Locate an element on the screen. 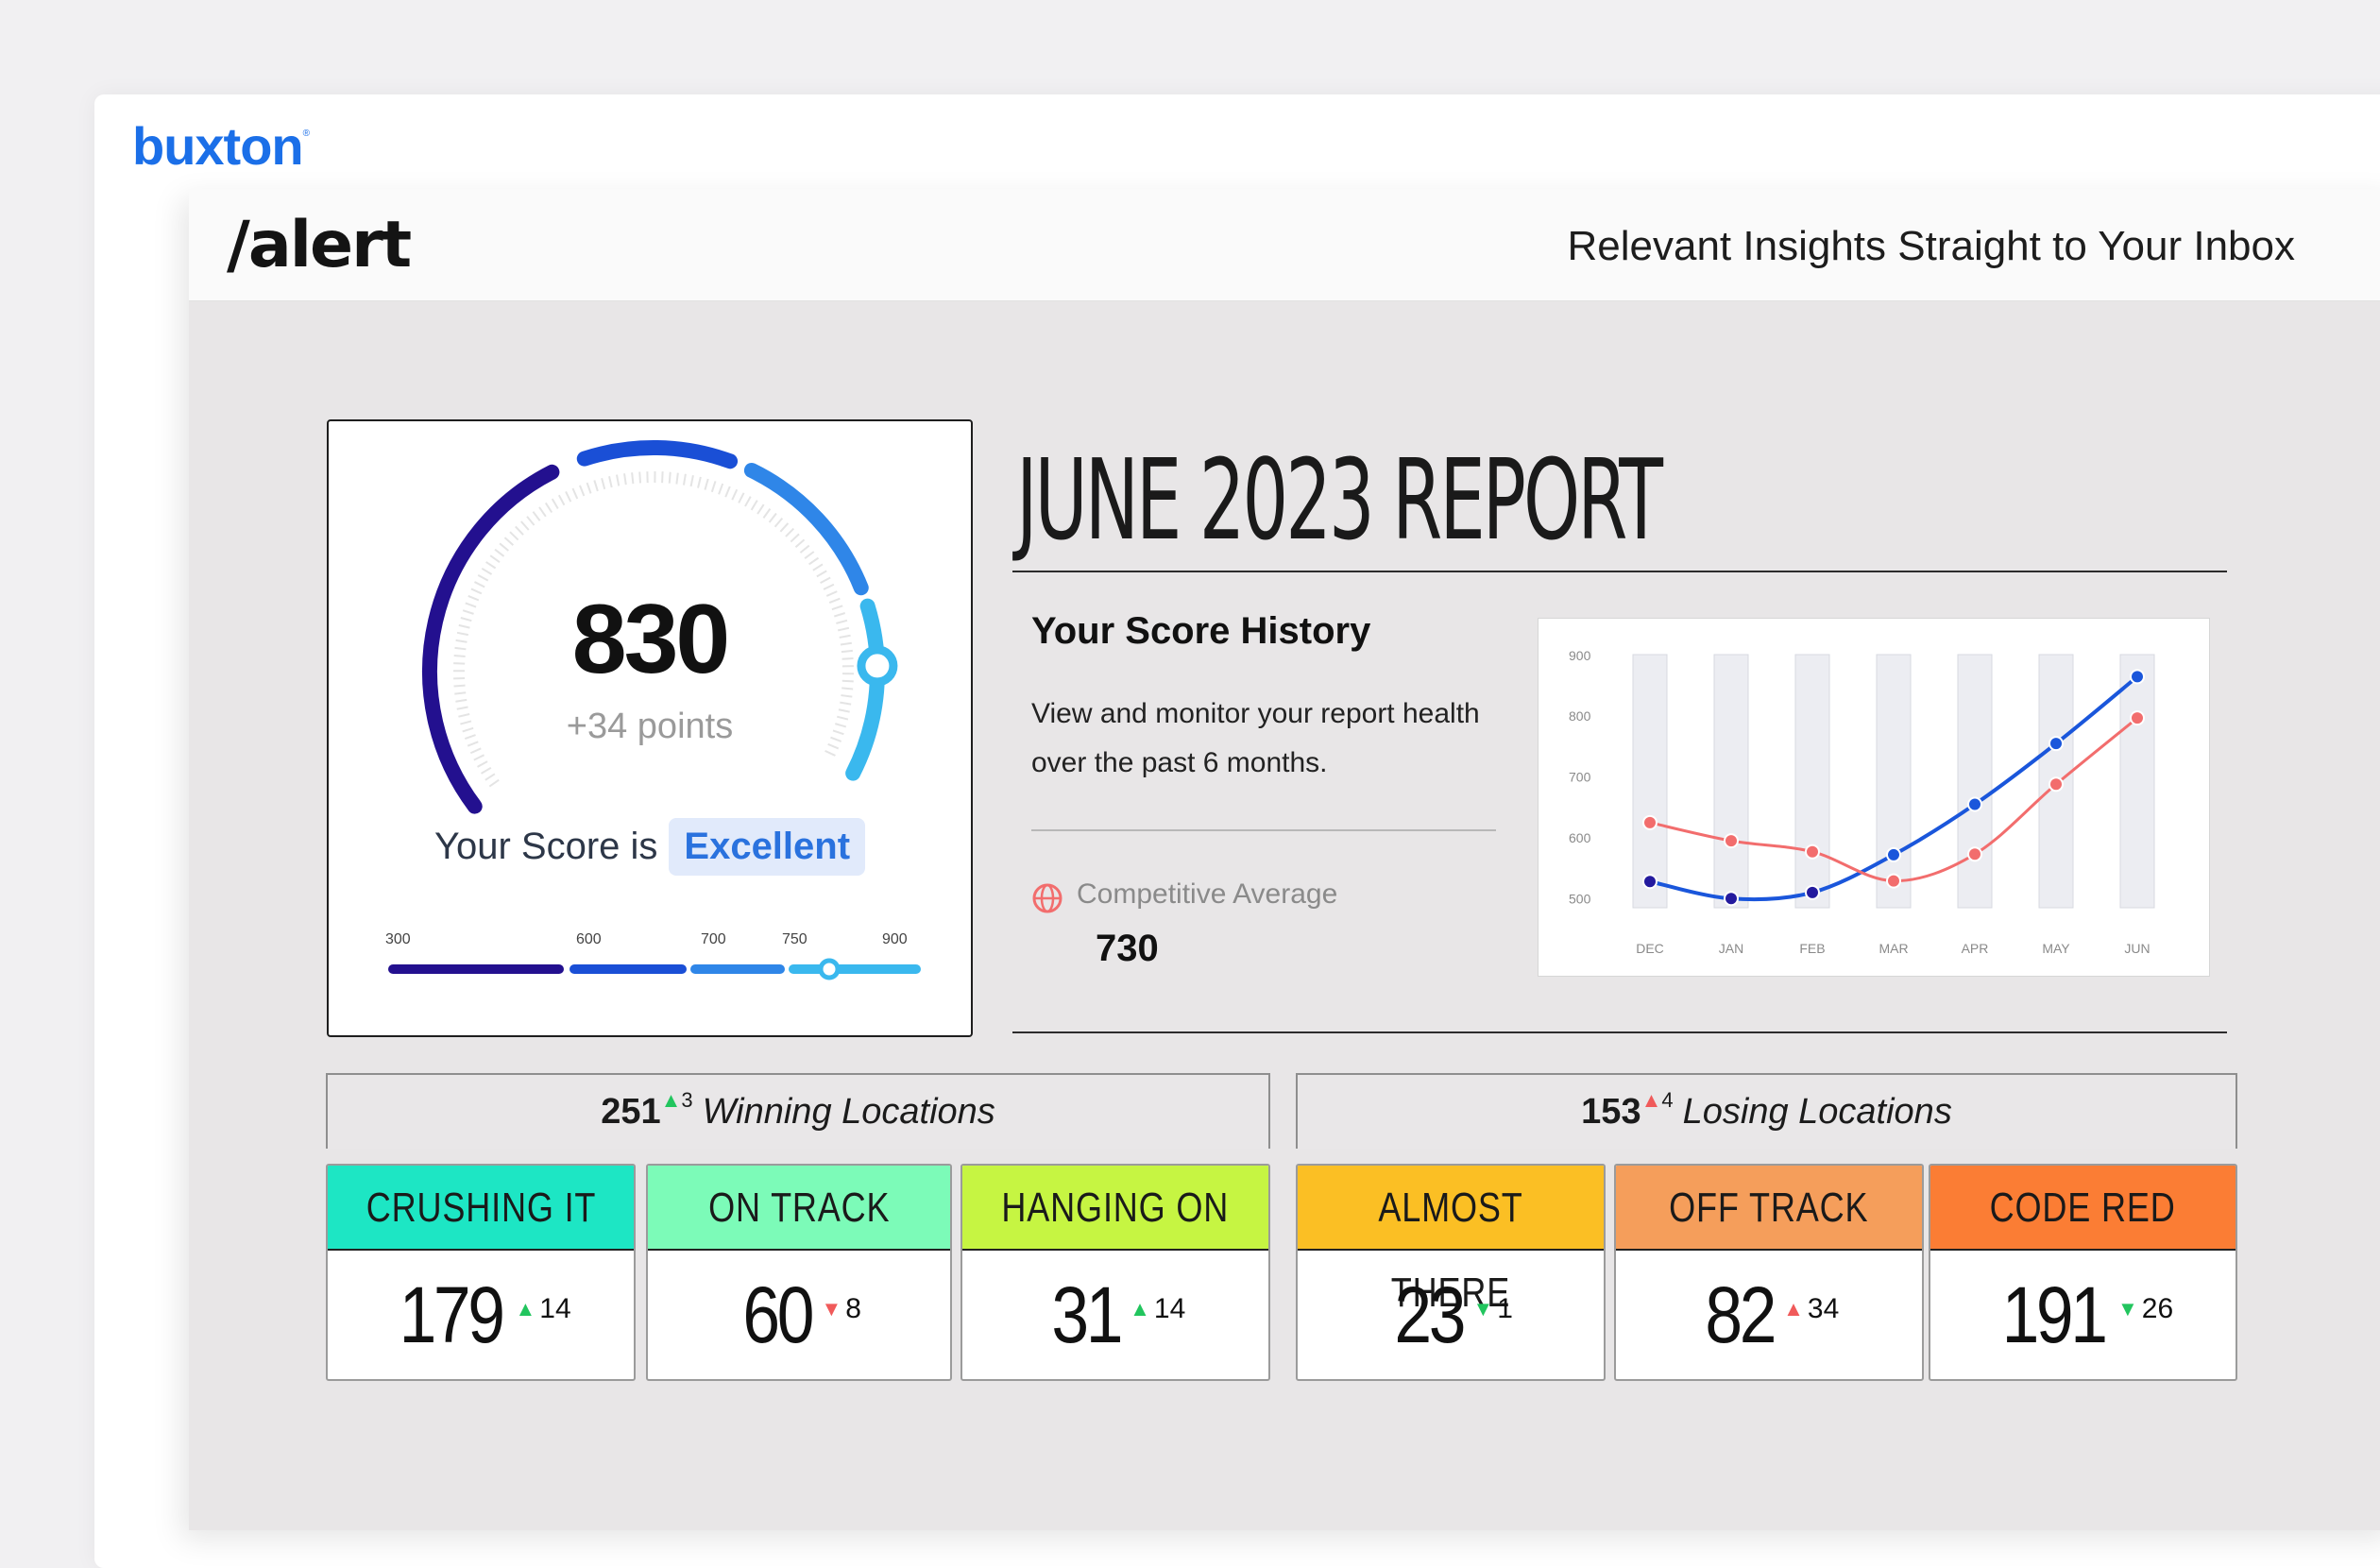  section-divider is located at coordinates (1619, 1032).